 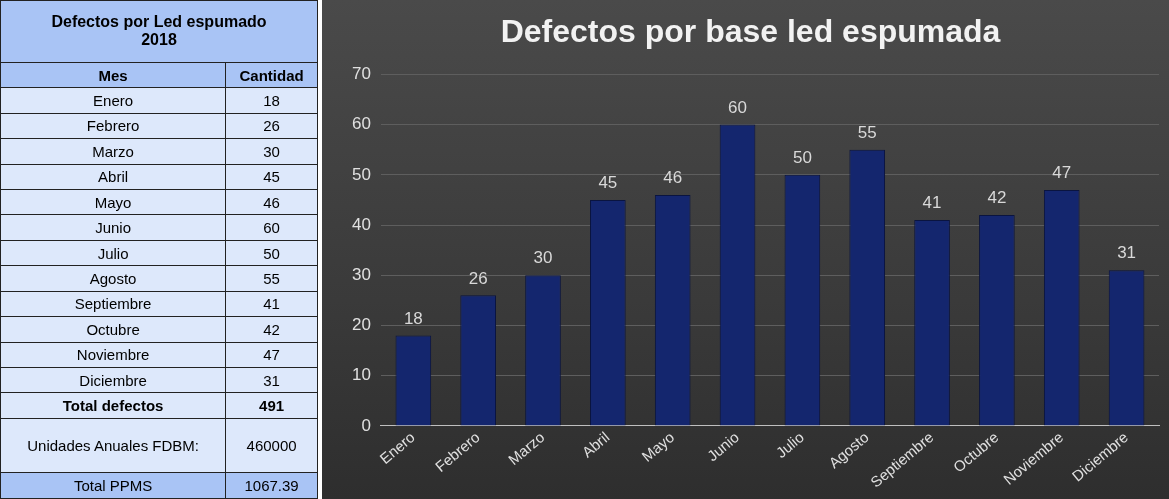 What do you see at coordinates (271, 405) in the screenshot?
I see `text: 491` at bounding box center [271, 405].